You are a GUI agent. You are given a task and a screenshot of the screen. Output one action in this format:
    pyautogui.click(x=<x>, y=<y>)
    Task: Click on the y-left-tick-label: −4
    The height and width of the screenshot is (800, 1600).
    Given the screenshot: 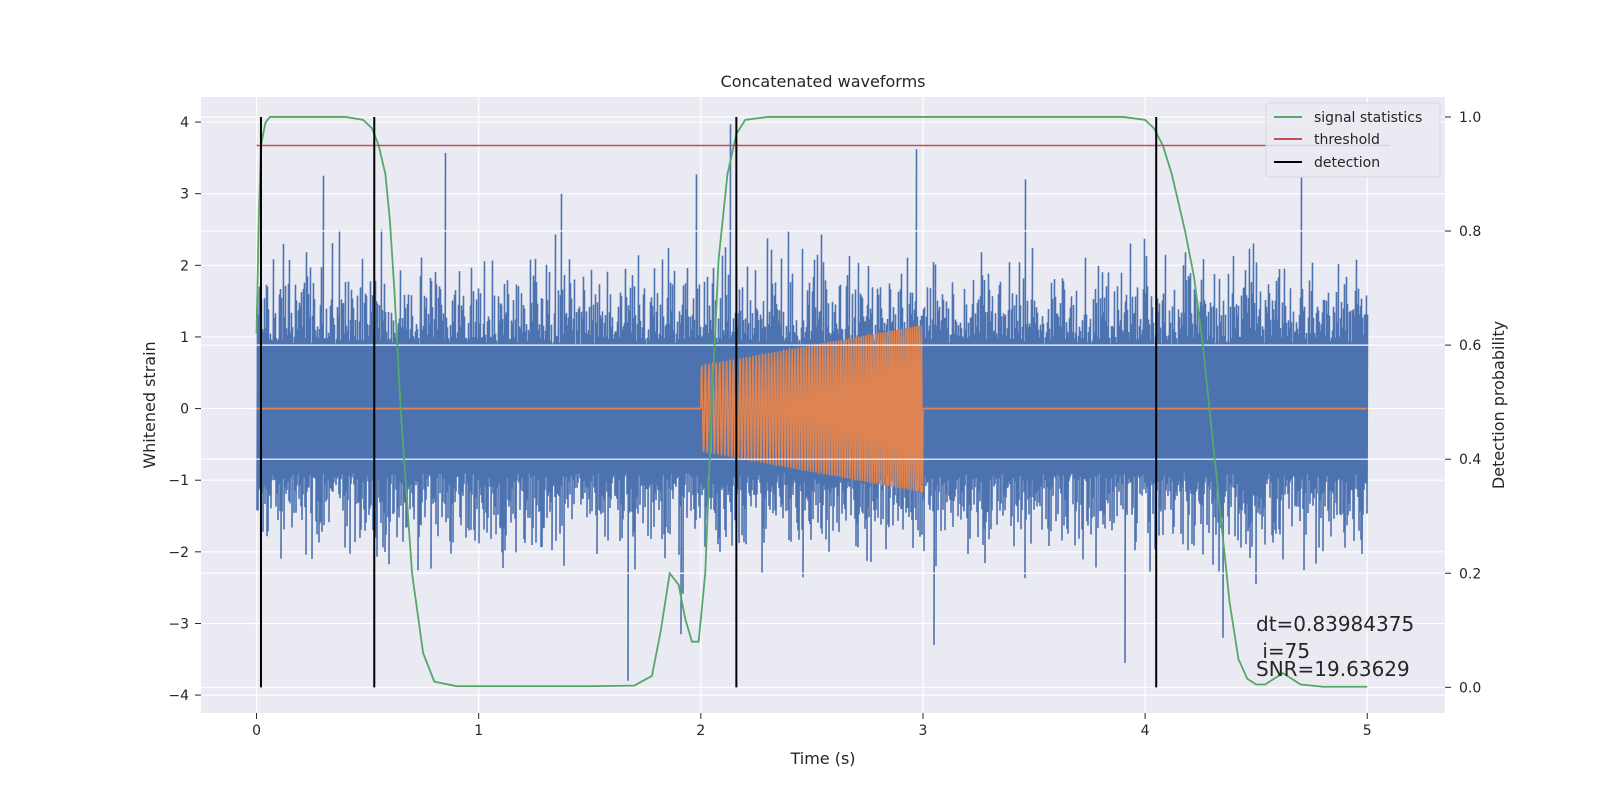 What is the action you would take?
    pyautogui.click(x=178, y=696)
    